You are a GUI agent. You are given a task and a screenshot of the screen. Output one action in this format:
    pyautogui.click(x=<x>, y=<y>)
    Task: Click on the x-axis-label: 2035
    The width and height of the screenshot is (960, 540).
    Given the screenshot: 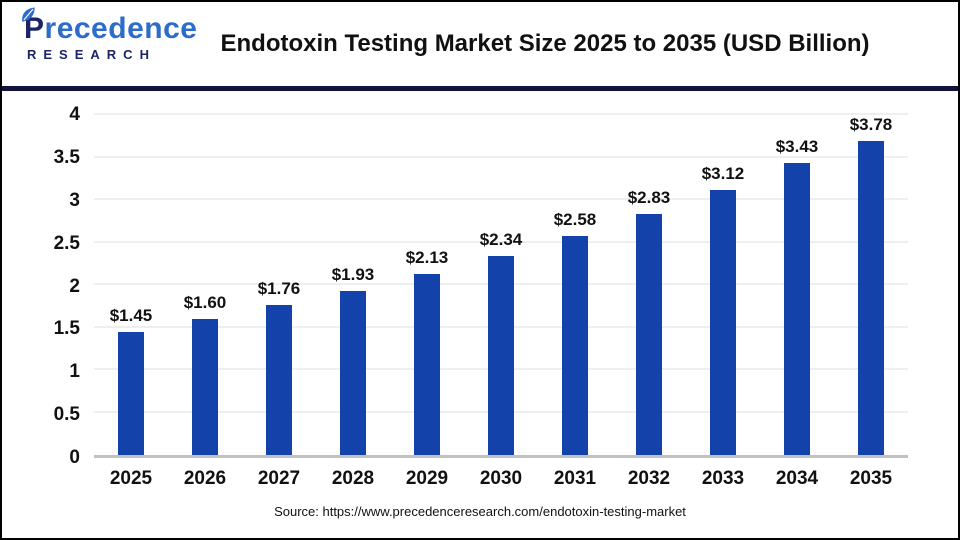 What is the action you would take?
    pyautogui.click(x=871, y=478)
    